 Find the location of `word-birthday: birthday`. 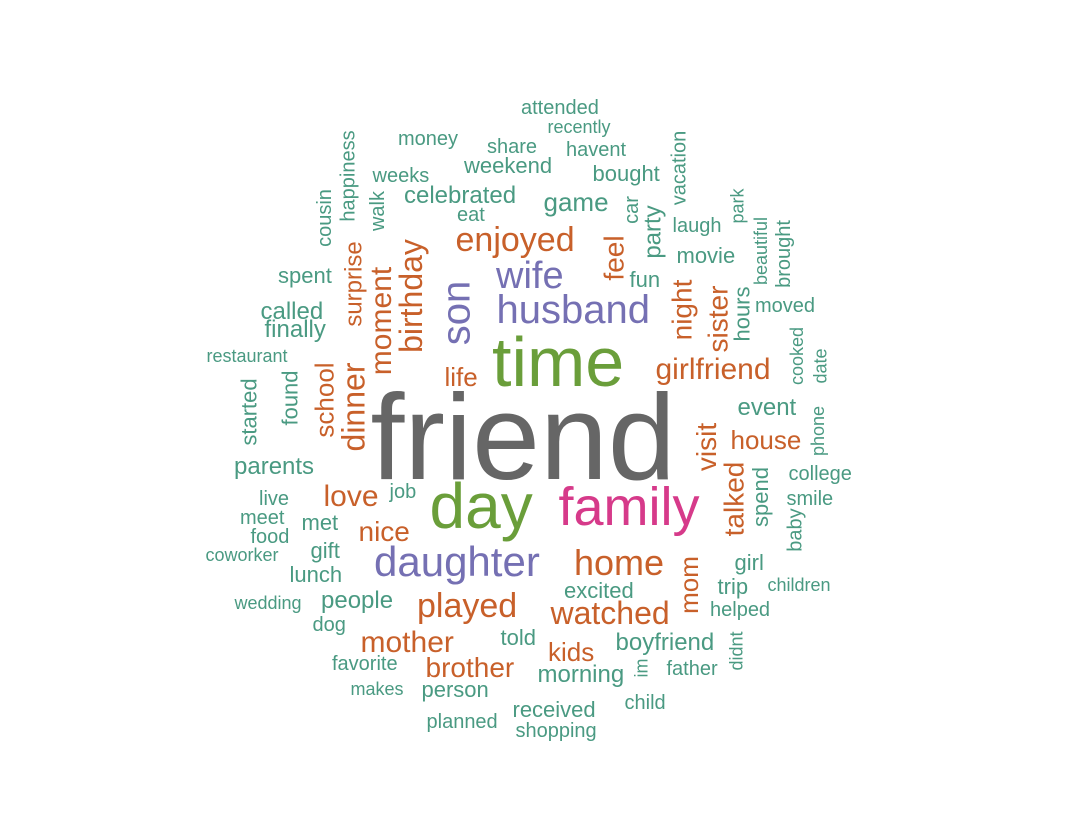

word-birthday: birthday is located at coordinates (410, 296).